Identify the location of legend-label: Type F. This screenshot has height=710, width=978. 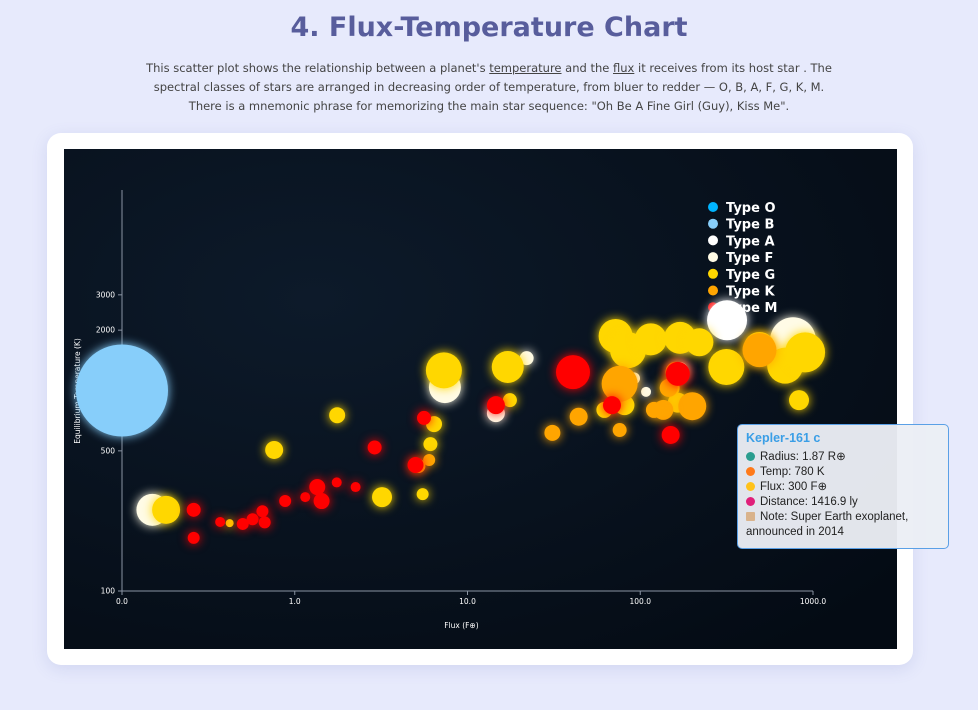
(749, 258).